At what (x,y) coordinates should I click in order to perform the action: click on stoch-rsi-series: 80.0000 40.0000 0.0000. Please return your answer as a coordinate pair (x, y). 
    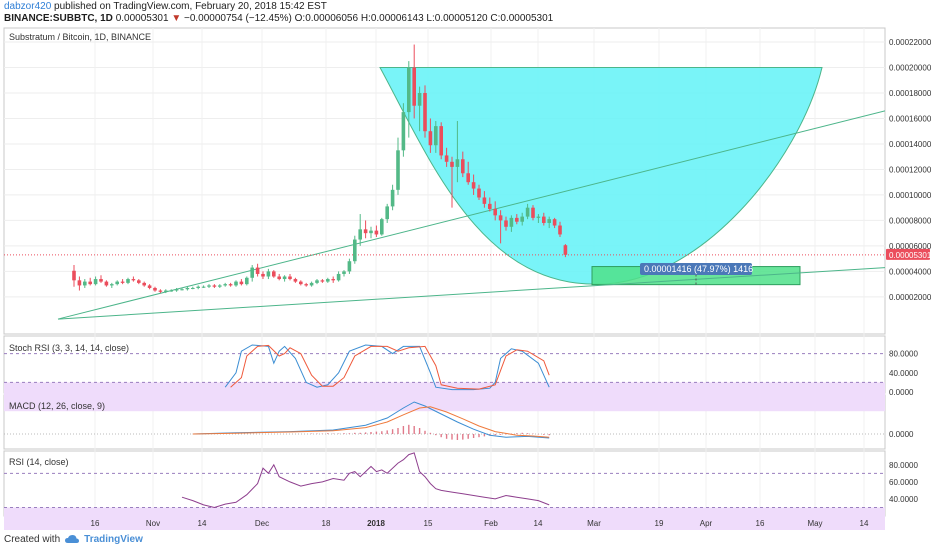
    Looking at the image, I should click on (461, 378).